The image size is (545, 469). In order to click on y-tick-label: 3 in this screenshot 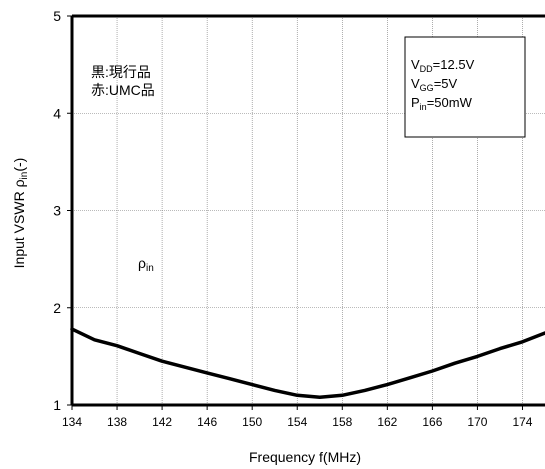, I will do `click(57, 211)`.